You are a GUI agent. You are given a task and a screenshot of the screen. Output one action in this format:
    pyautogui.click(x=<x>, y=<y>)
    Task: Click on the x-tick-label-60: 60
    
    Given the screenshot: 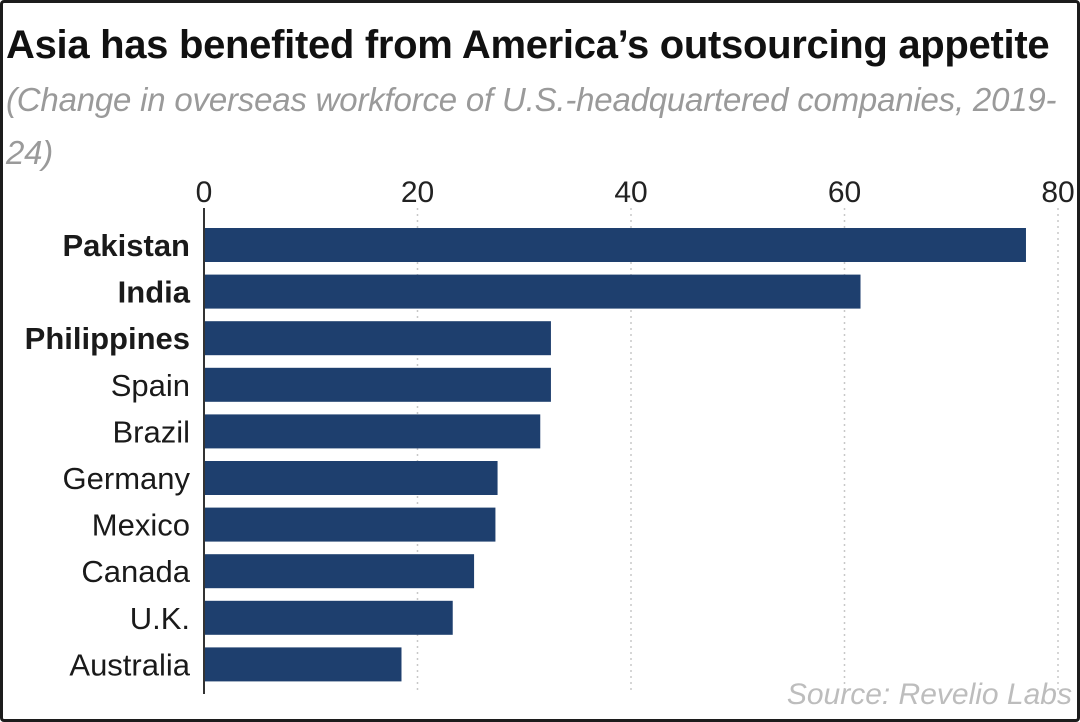 What is the action you would take?
    pyautogui.click(x=844, y=192)
    